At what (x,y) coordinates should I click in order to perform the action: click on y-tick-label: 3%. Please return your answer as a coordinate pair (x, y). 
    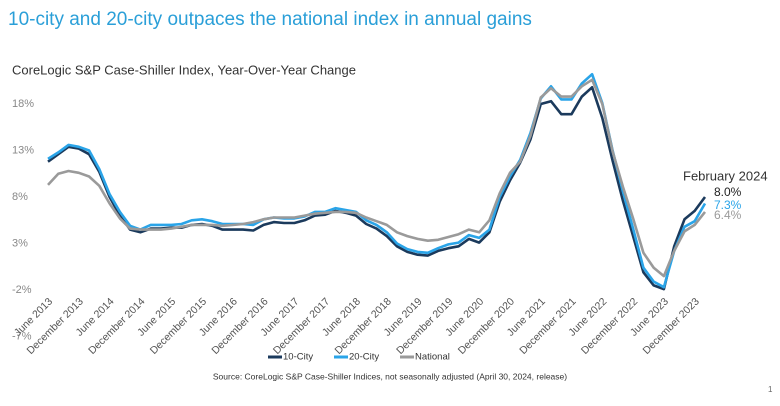
    Looking at the image, I should click on (20, 243).